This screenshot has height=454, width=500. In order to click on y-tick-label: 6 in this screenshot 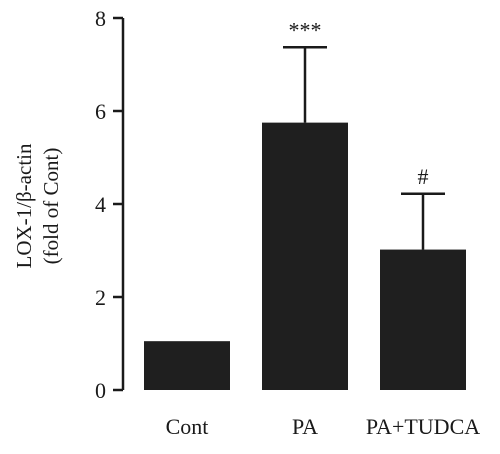, I will do `click(100, 111)`.